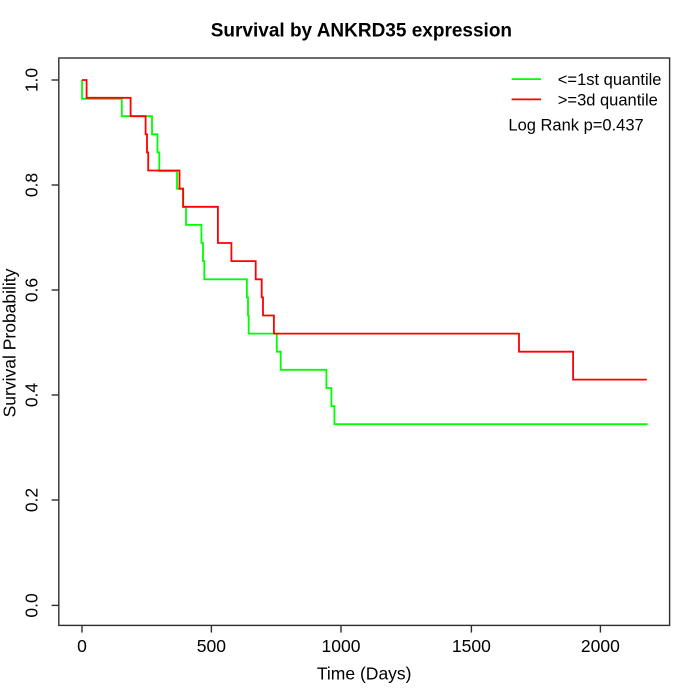 Image resolution: width=700 pixels, height=700 pixels. Describe the element at coordinates (10, 342) in the screenshot. I see `svg-text: Survival Probability` at that location.